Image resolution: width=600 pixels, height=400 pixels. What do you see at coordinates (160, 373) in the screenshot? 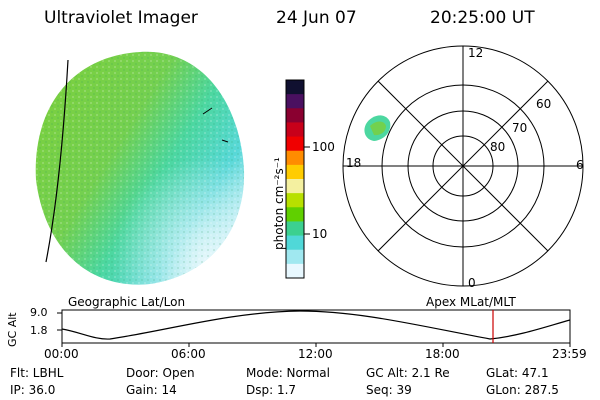
I see `info-door: Door: Open` at bounding box center [160, 373].